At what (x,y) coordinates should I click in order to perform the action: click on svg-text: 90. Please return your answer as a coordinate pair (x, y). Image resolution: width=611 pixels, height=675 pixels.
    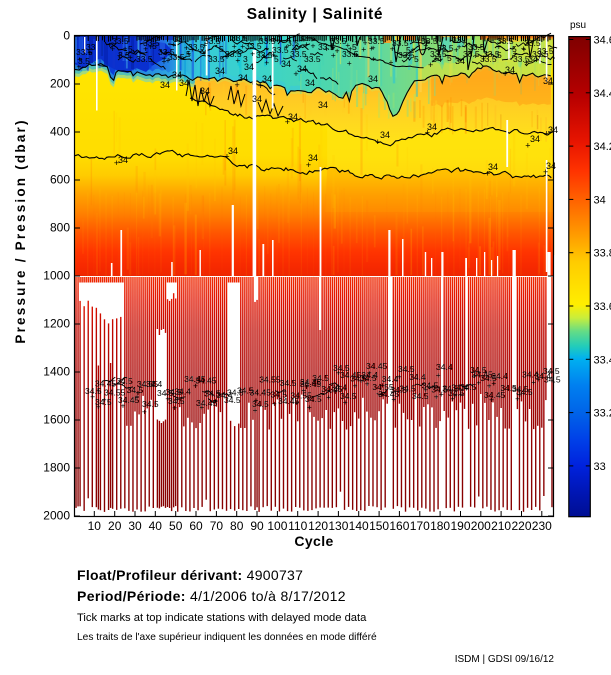
    Looking at the image, I should click on (257, 526).